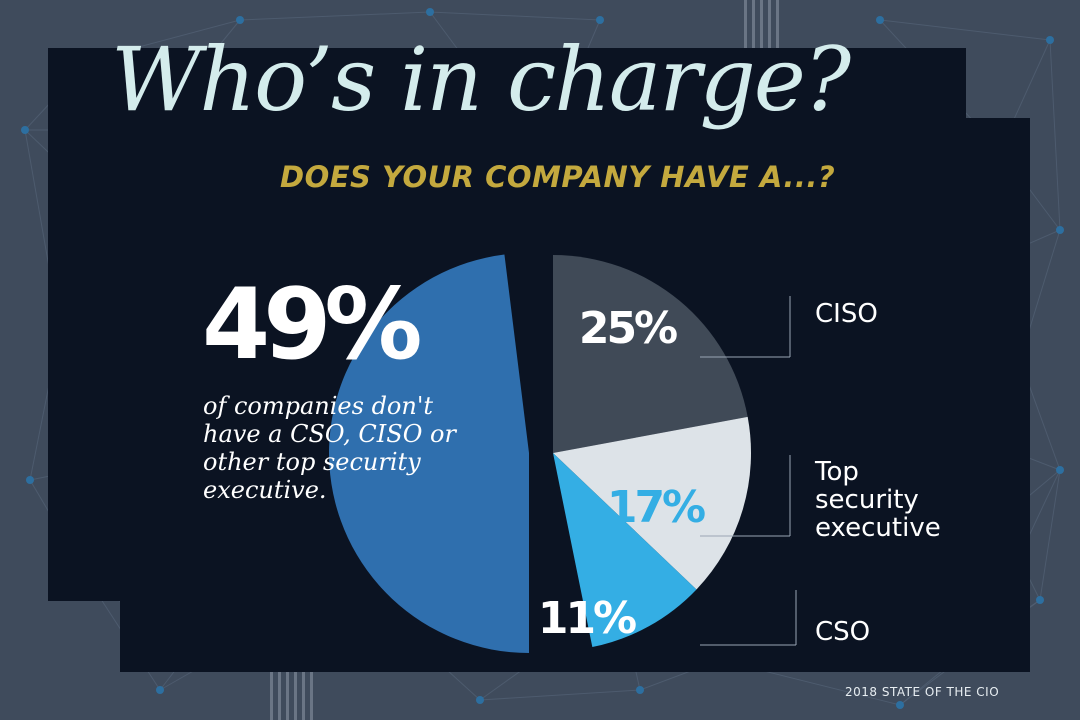 This screenshot has height=720, width=1080. I want to click on pie-slice-value-label: 11%, so click(587, 618).